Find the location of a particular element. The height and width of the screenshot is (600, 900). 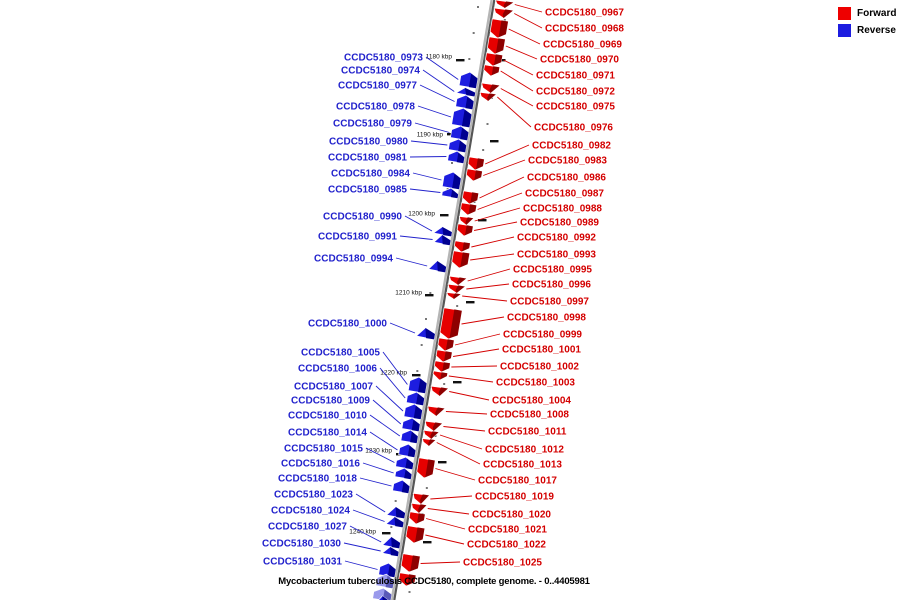

gene-label-CCDC5180_0980: CCDC5180_0980 is located at coordinates (368, 142).